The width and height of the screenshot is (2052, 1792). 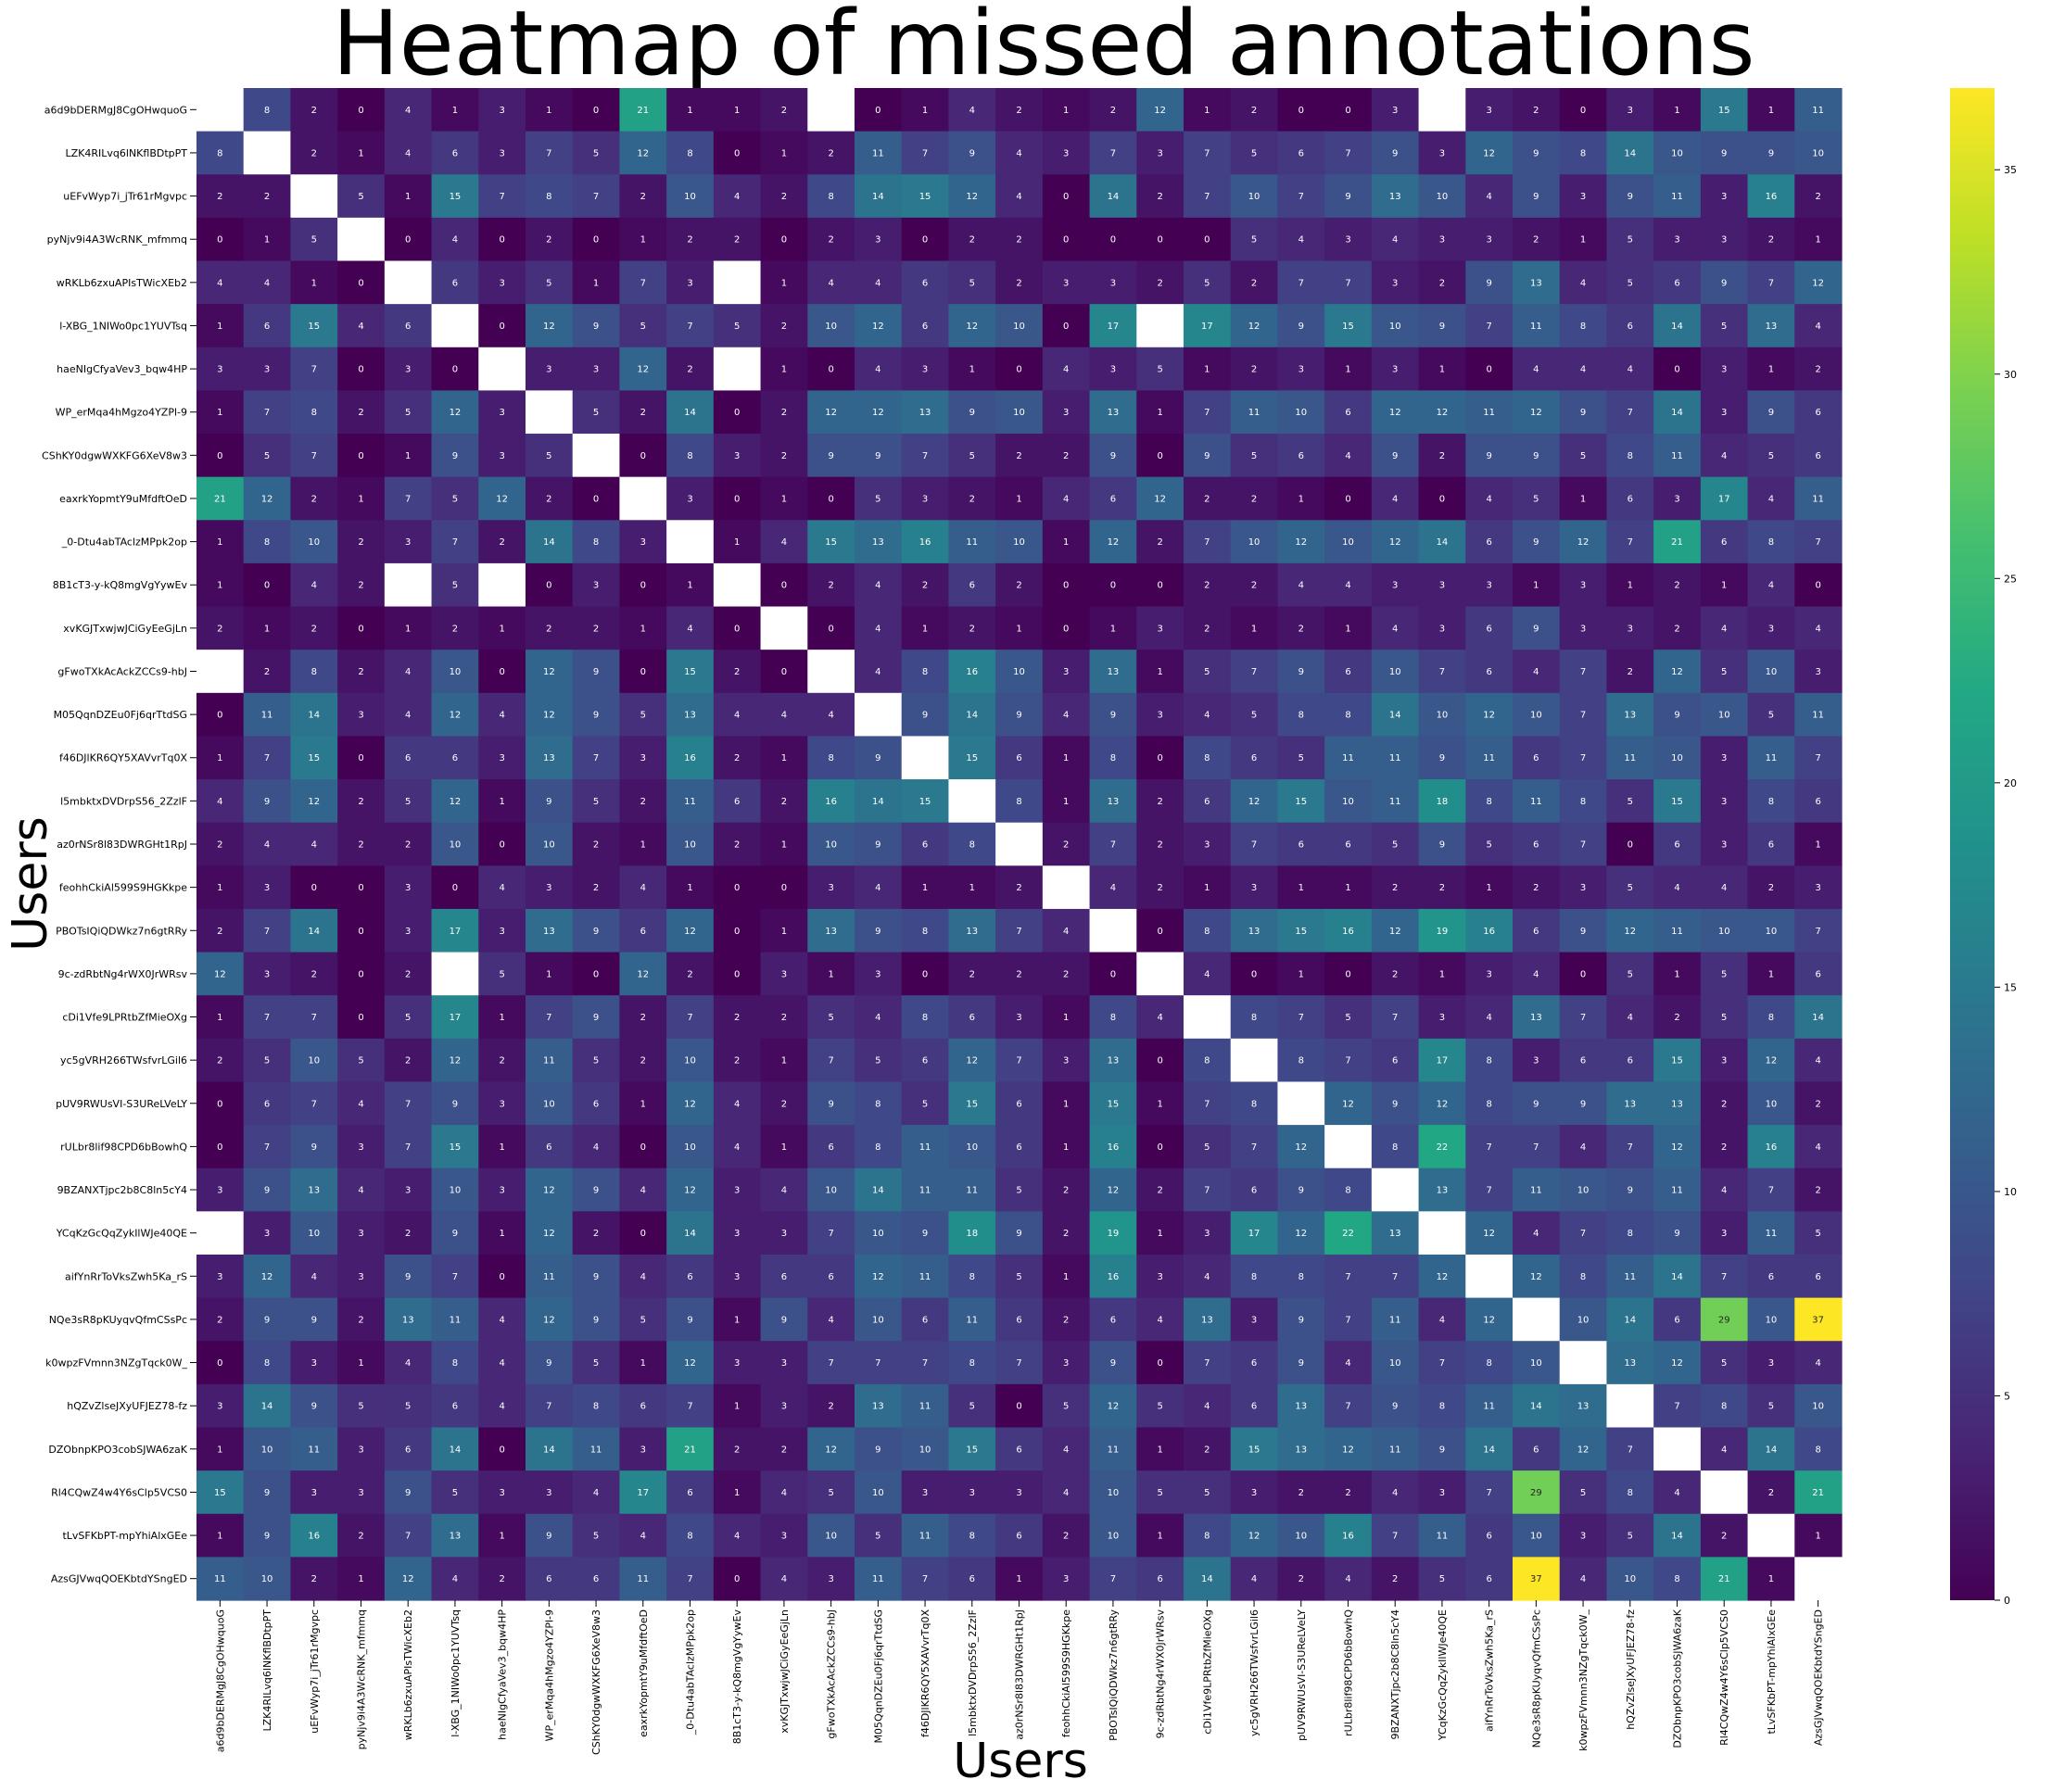 I want to click on colorbar-tick-label: 5, so click(x=2007, y=1396).